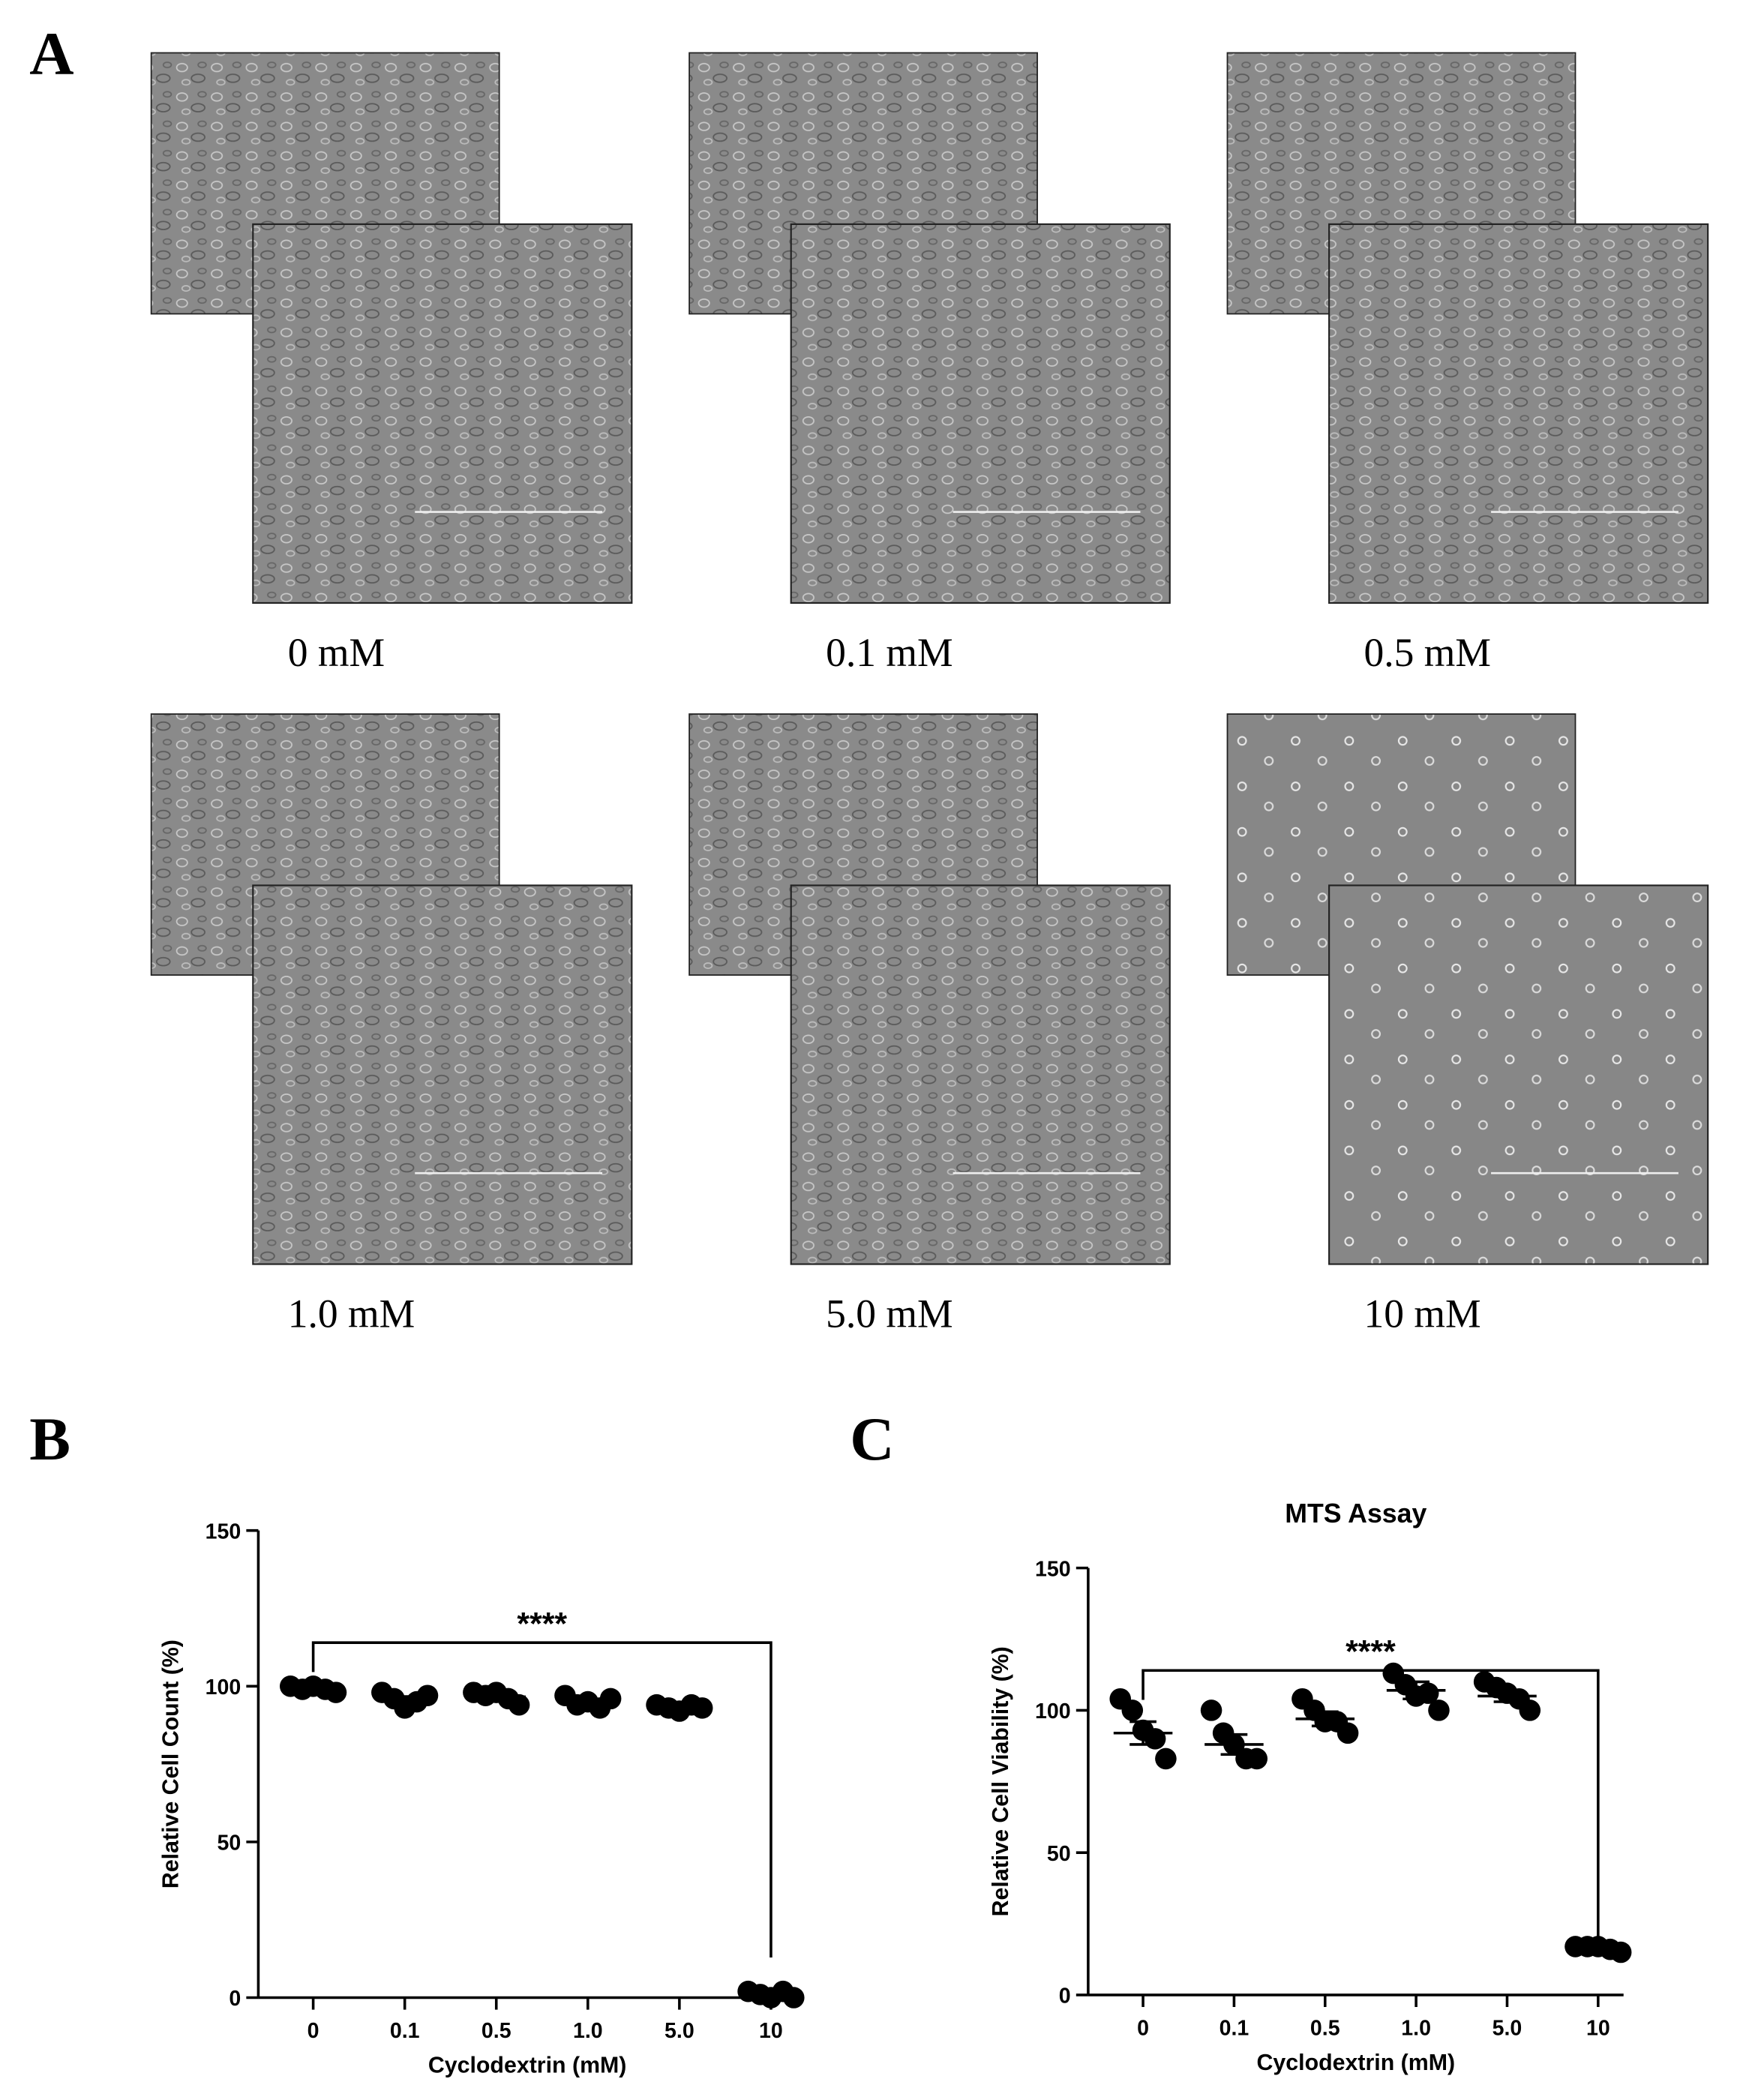 The width and height of the screenshot is (1740, 2100). Describe the element at coordinates (336, 652) in the screenshot. I see `micrograph-label: 0 mM` at that location.